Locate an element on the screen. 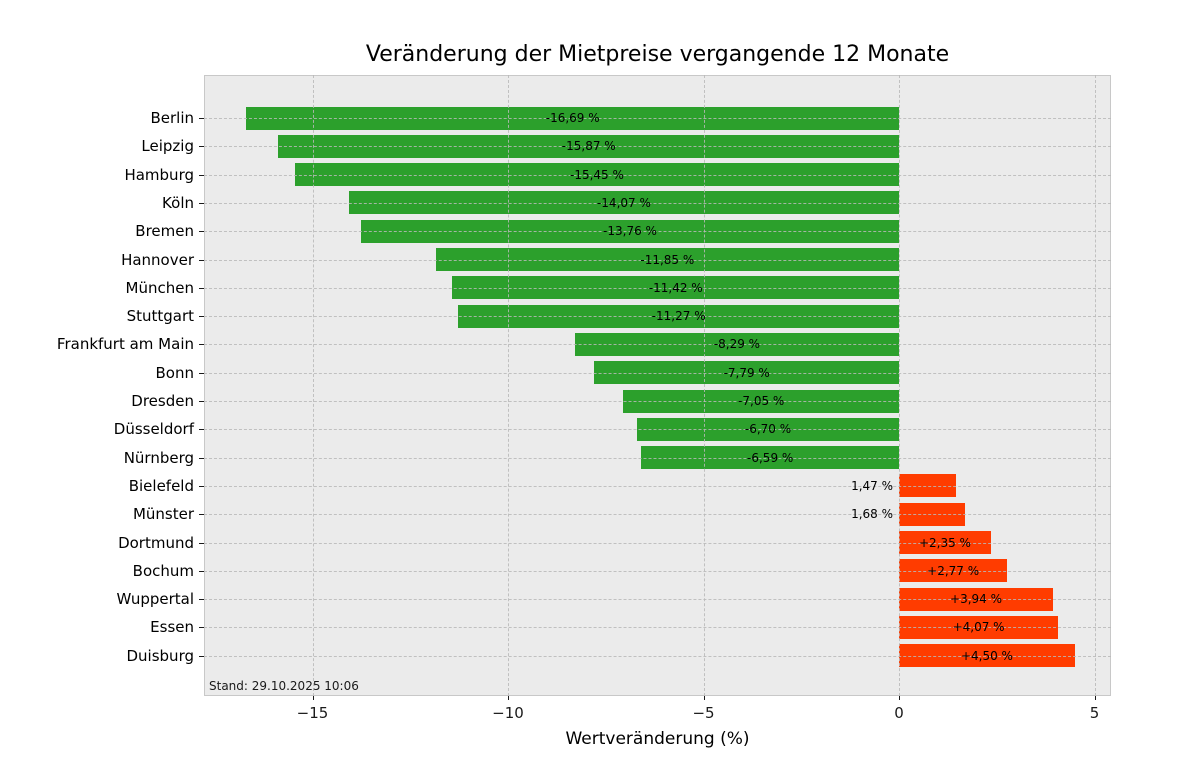  bar-value-label-hannover: -11,85 % is located at coordinates (667, 259).